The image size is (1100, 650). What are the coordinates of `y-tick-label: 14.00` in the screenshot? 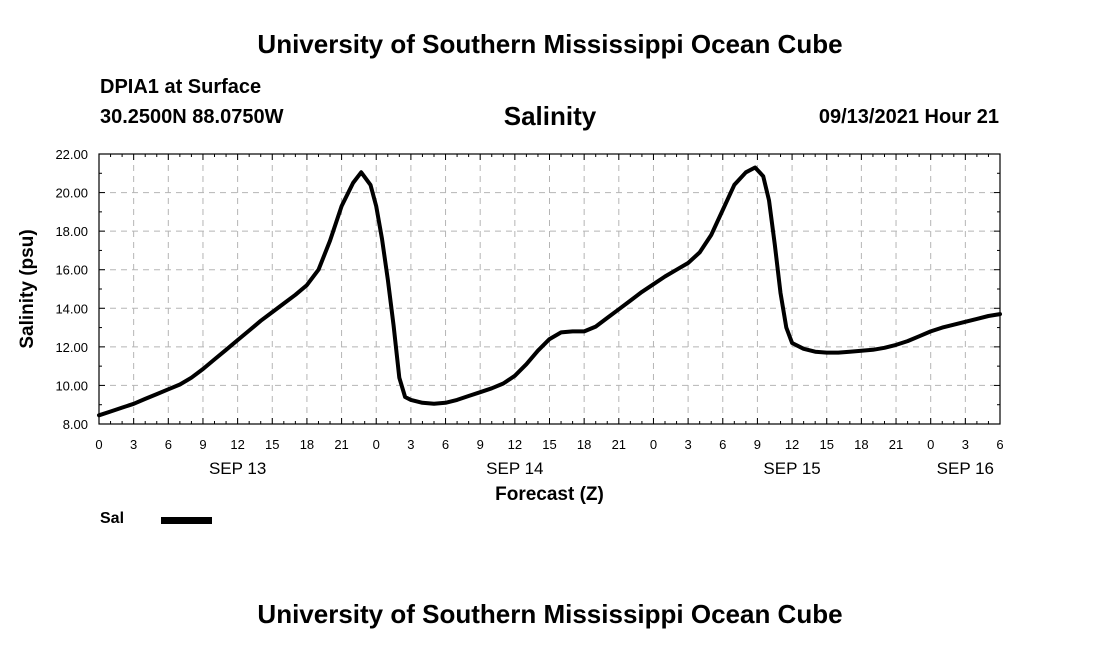 It's located at (71, 308).